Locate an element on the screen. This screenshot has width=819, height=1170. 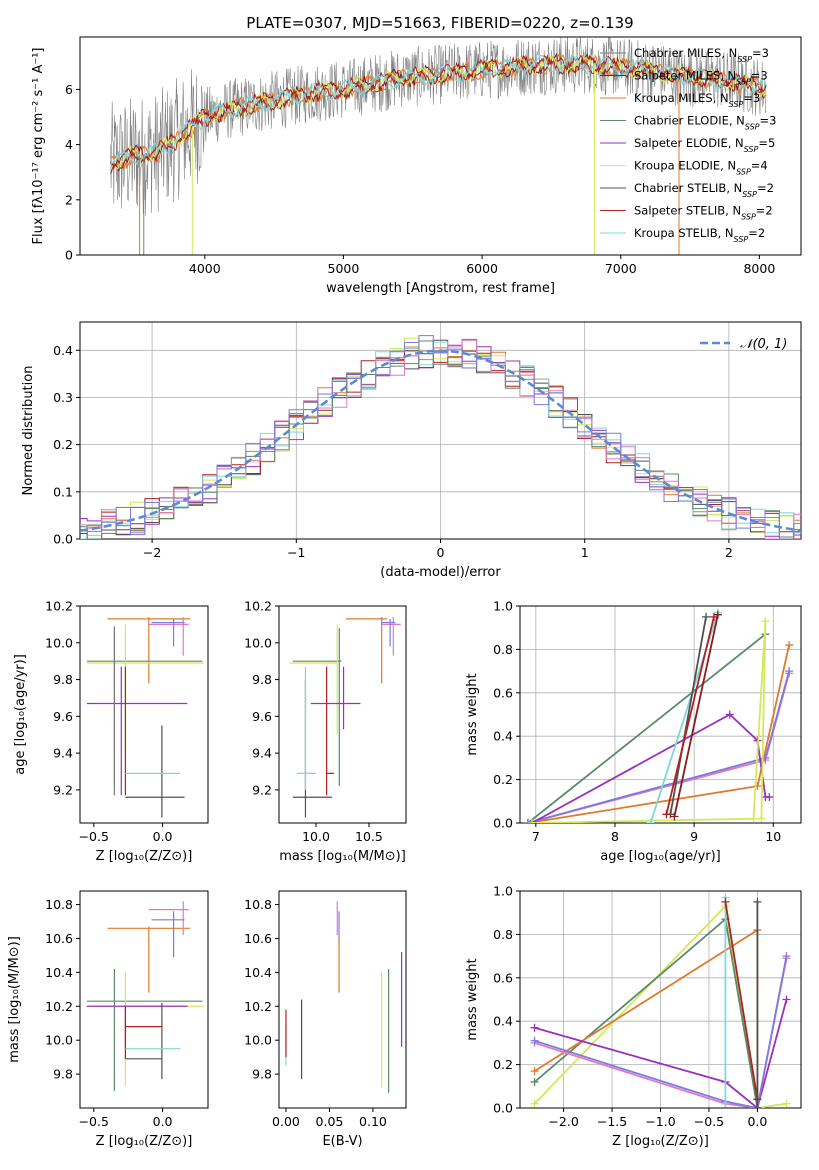
x-axis-label: Z [log₁₀(Z/Z⊙)] is located at coordinates (144, 856).